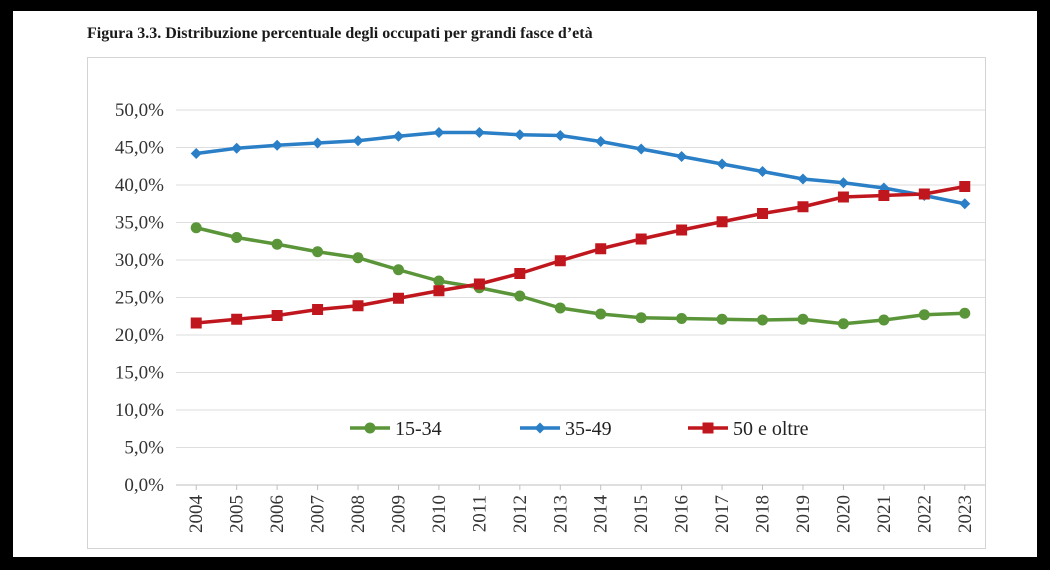 The height and width of the screenshot is (570, 1050). I want to click on x-tick-label: 2009, so click(398, 514).